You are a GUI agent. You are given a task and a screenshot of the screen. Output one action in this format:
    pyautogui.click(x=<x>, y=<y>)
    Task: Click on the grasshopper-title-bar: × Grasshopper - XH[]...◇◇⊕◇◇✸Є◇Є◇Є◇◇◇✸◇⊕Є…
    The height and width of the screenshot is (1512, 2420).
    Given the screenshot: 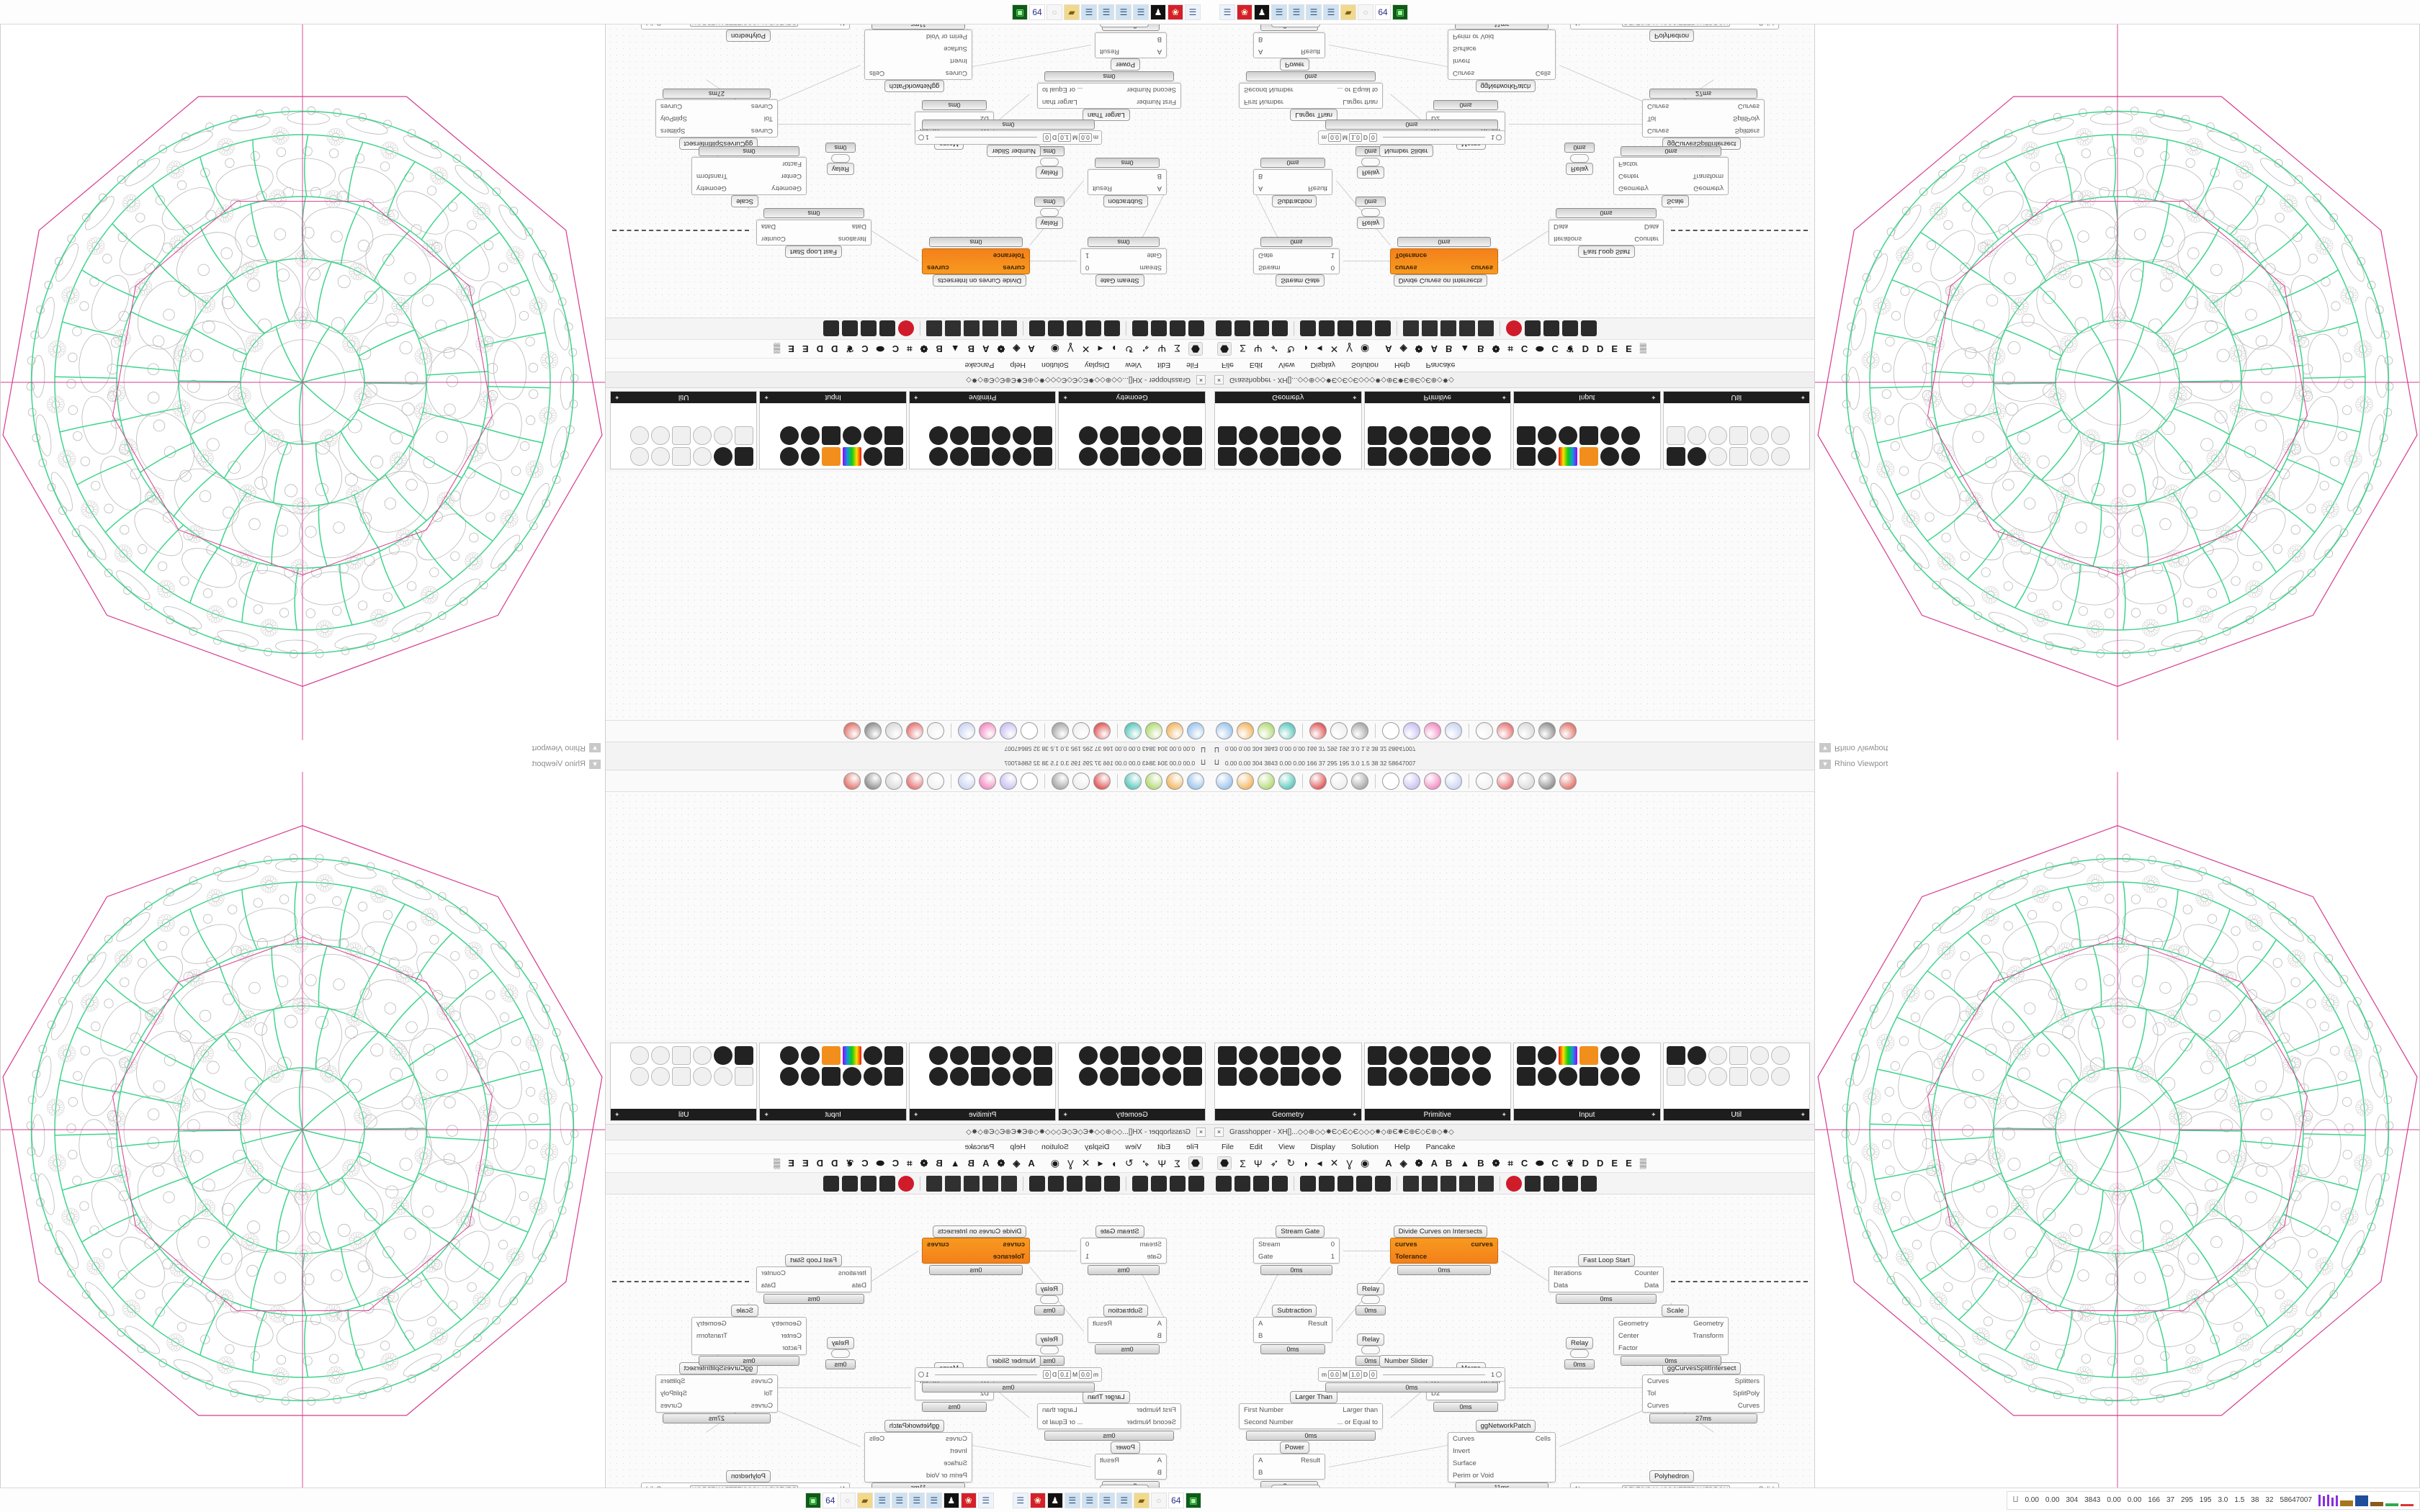 What is the action you would take?
    pyautogui.click(x=908, y=1132)
    